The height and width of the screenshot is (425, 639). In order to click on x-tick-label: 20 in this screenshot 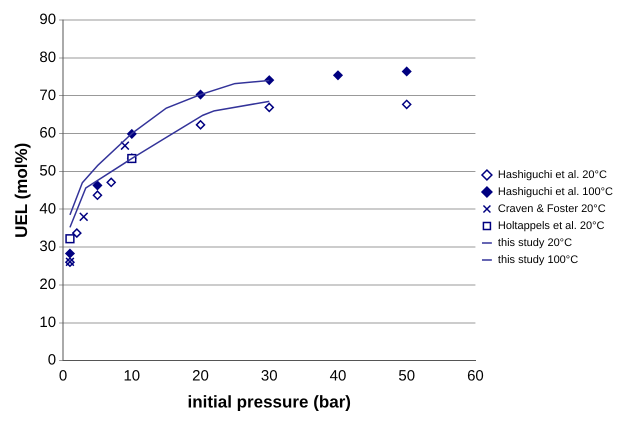, I will do `click(200, 376)`.